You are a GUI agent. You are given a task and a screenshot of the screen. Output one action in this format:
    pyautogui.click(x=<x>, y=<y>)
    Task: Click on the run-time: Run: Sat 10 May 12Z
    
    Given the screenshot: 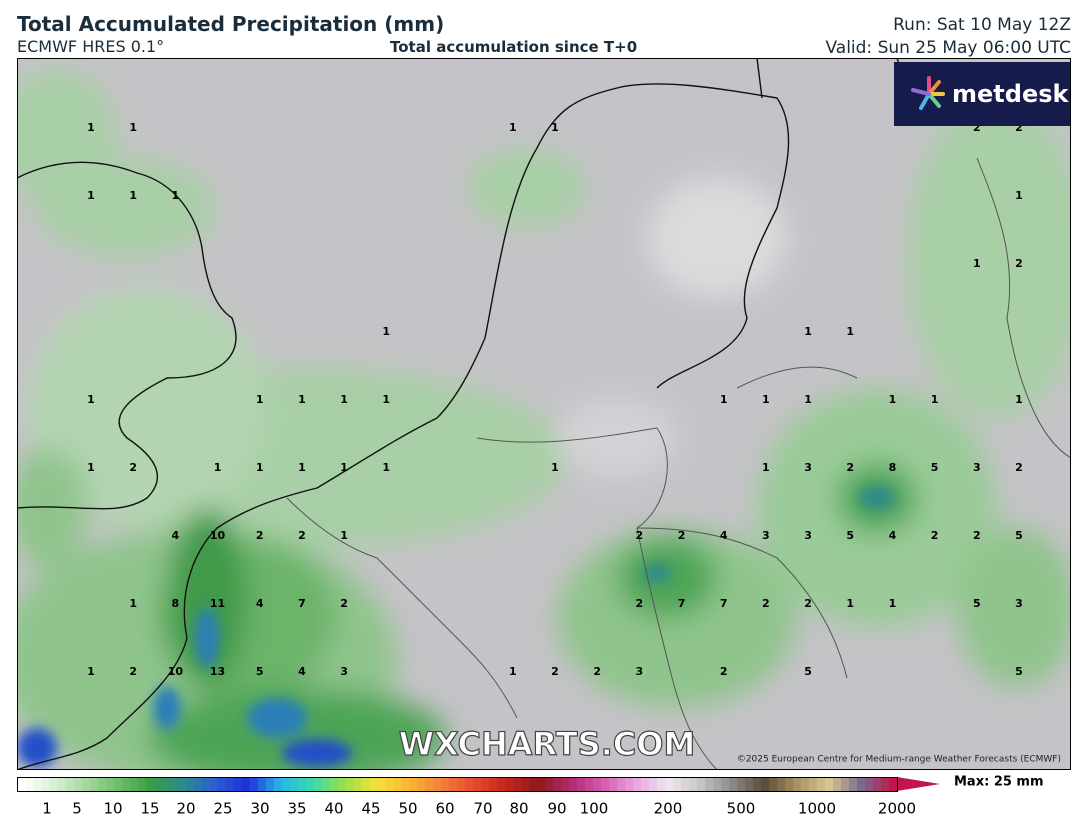 What is the action you would take?
    pyautogui.click(x=982, y=25)
    